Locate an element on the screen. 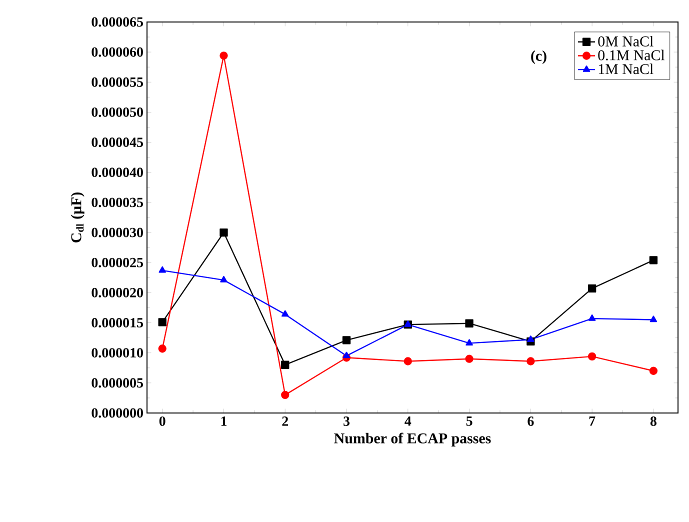 The width and height of the screenshot is (689, 522). y-axis-title: C$_{dl}$ (μF) is located at coordinates (77, 217).